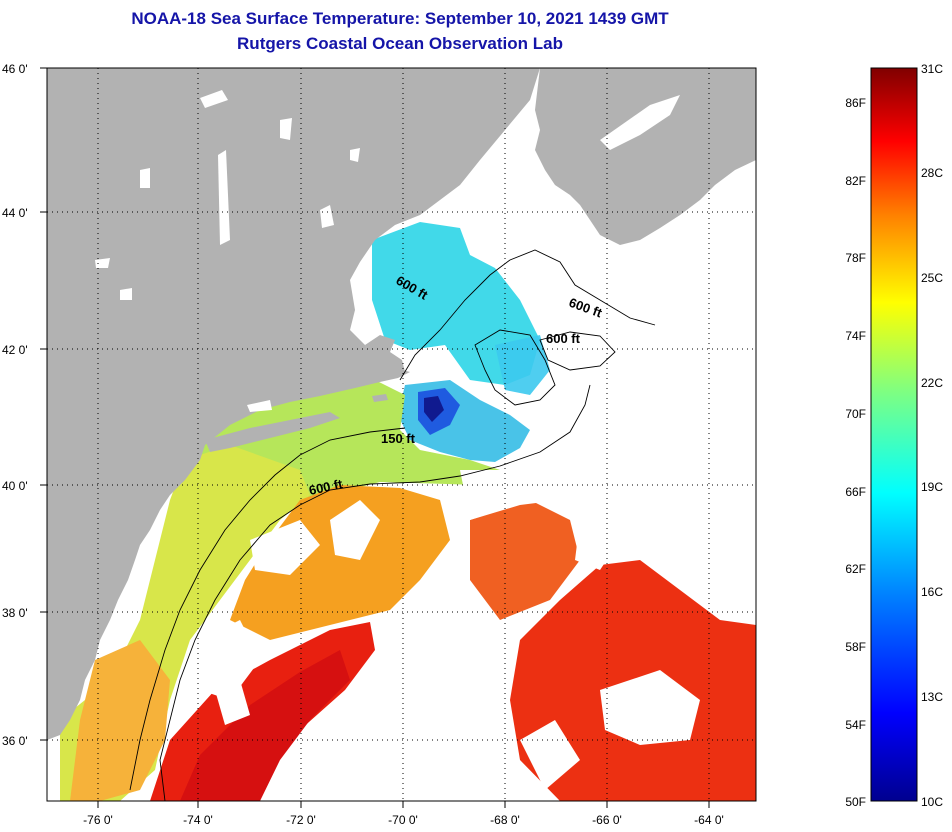 The width and height of the screenshot is (952, 832). I want to click on colorbar-c-label: 10C, so click(932, 802).